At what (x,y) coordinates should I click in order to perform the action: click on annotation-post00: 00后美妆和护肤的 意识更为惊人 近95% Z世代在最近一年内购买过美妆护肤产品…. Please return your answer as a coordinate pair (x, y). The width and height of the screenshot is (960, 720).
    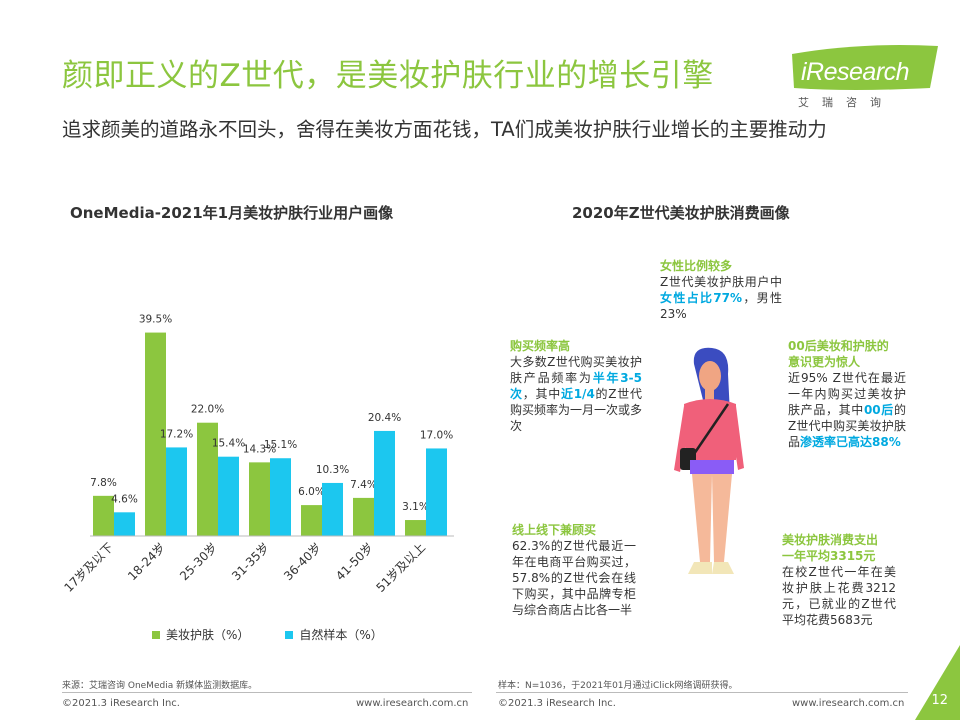
    Looking at the image, I should click on (847, 394).